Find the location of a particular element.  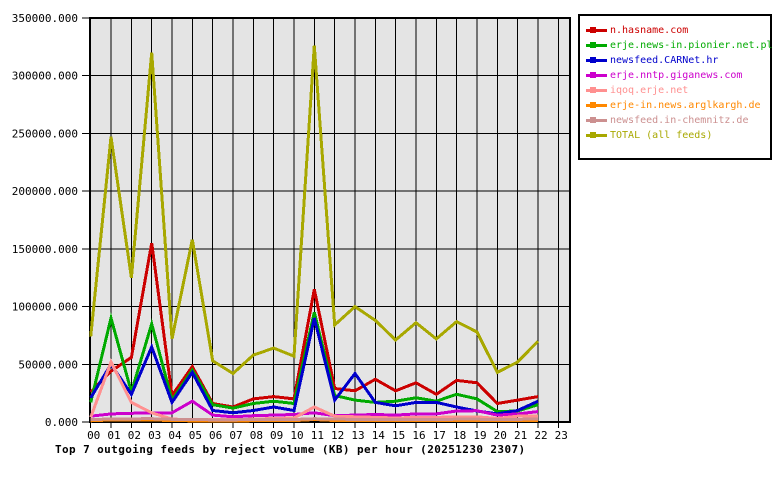

x-tick-label: 05 is located at coordinates (195, 435).